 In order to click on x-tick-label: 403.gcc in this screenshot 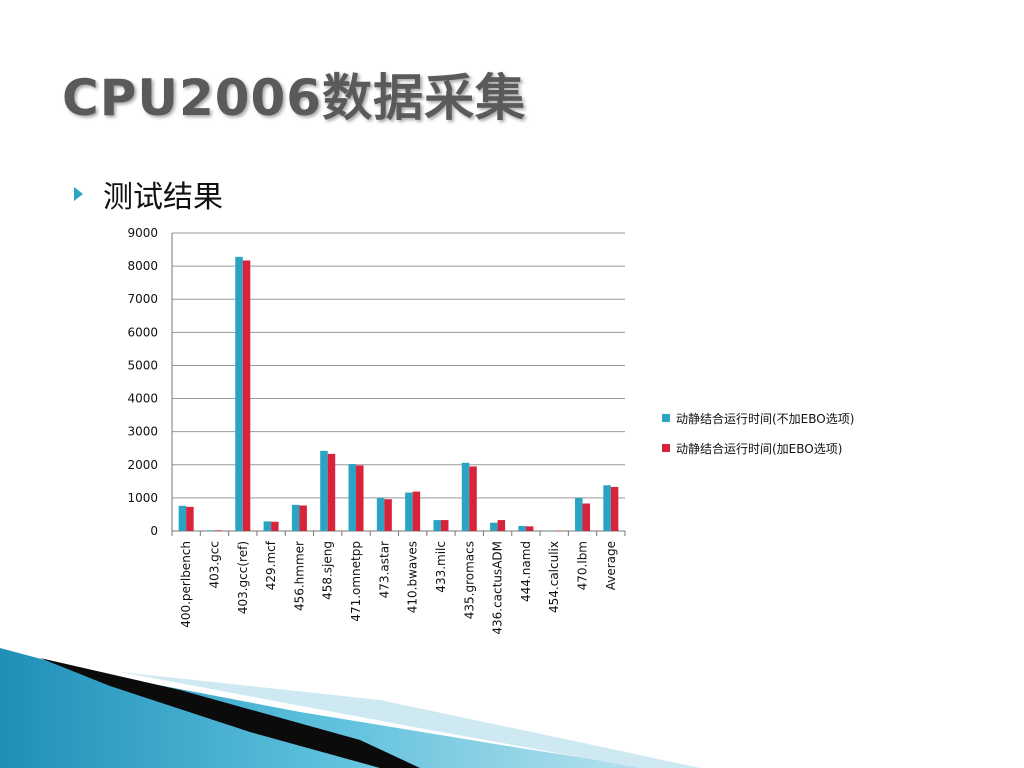, I will do `click(214, 565)`.